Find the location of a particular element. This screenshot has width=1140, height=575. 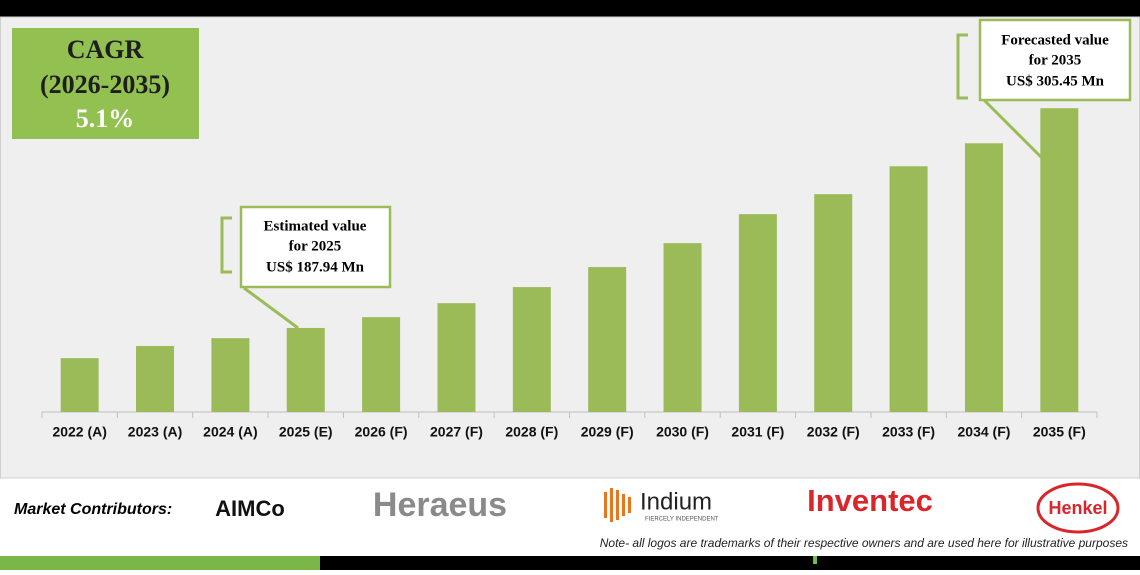

logo-indium: Indium is located at coordinates (676, 501).